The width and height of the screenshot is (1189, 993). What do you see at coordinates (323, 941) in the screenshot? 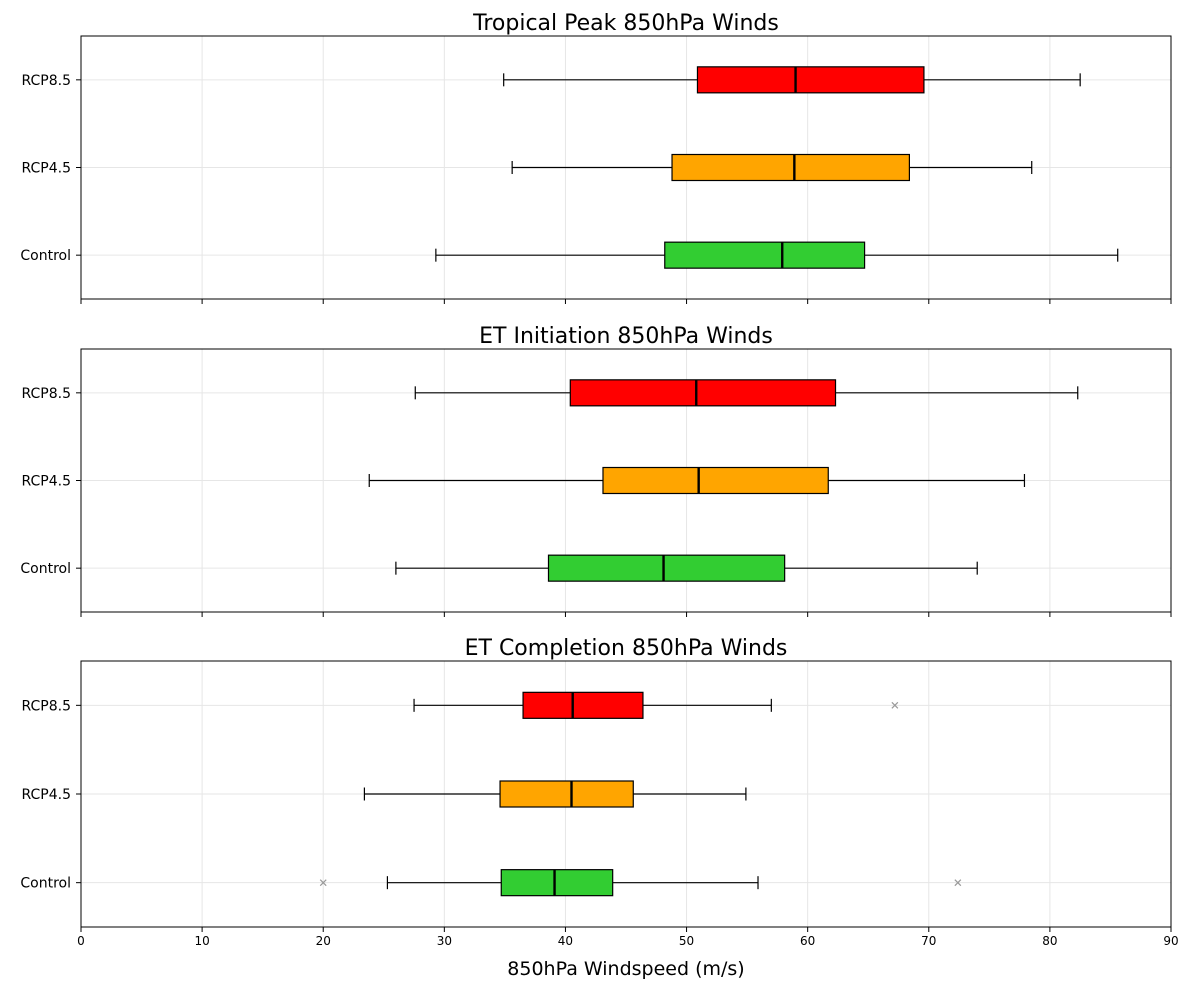
I see `x-tick-label: 20` at bounding box center [323, 941].